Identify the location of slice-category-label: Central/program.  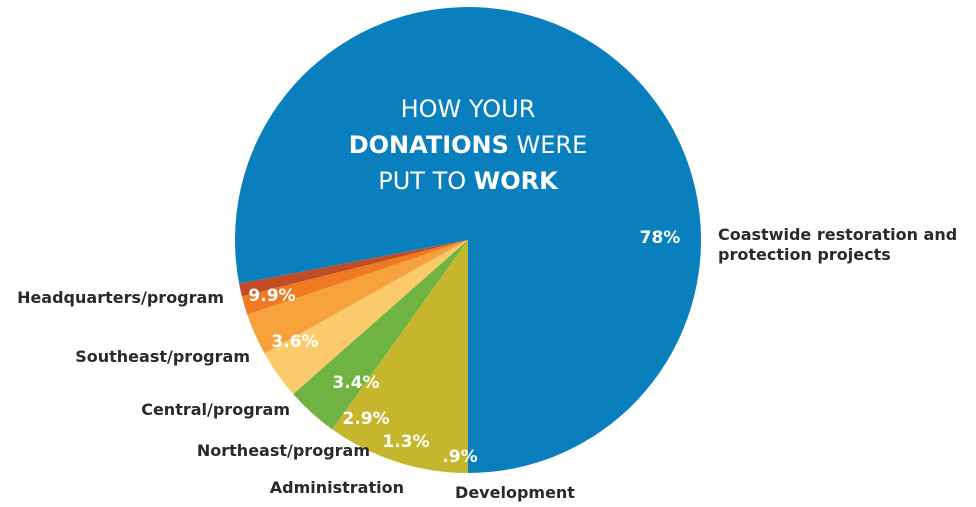
(215, 409).